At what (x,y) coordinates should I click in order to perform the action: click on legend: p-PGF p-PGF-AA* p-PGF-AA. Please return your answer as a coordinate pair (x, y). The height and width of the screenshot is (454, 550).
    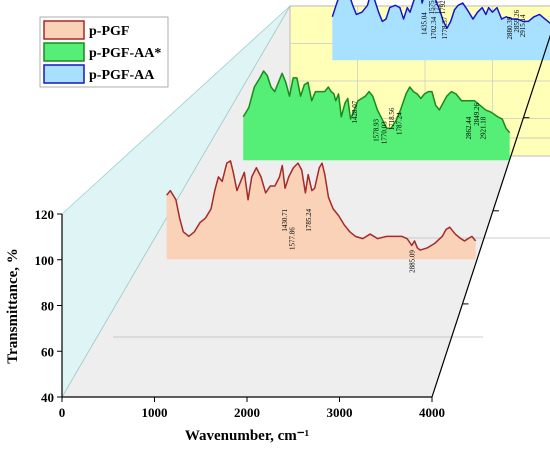
    Looking at the image, I should click on (104, 52).